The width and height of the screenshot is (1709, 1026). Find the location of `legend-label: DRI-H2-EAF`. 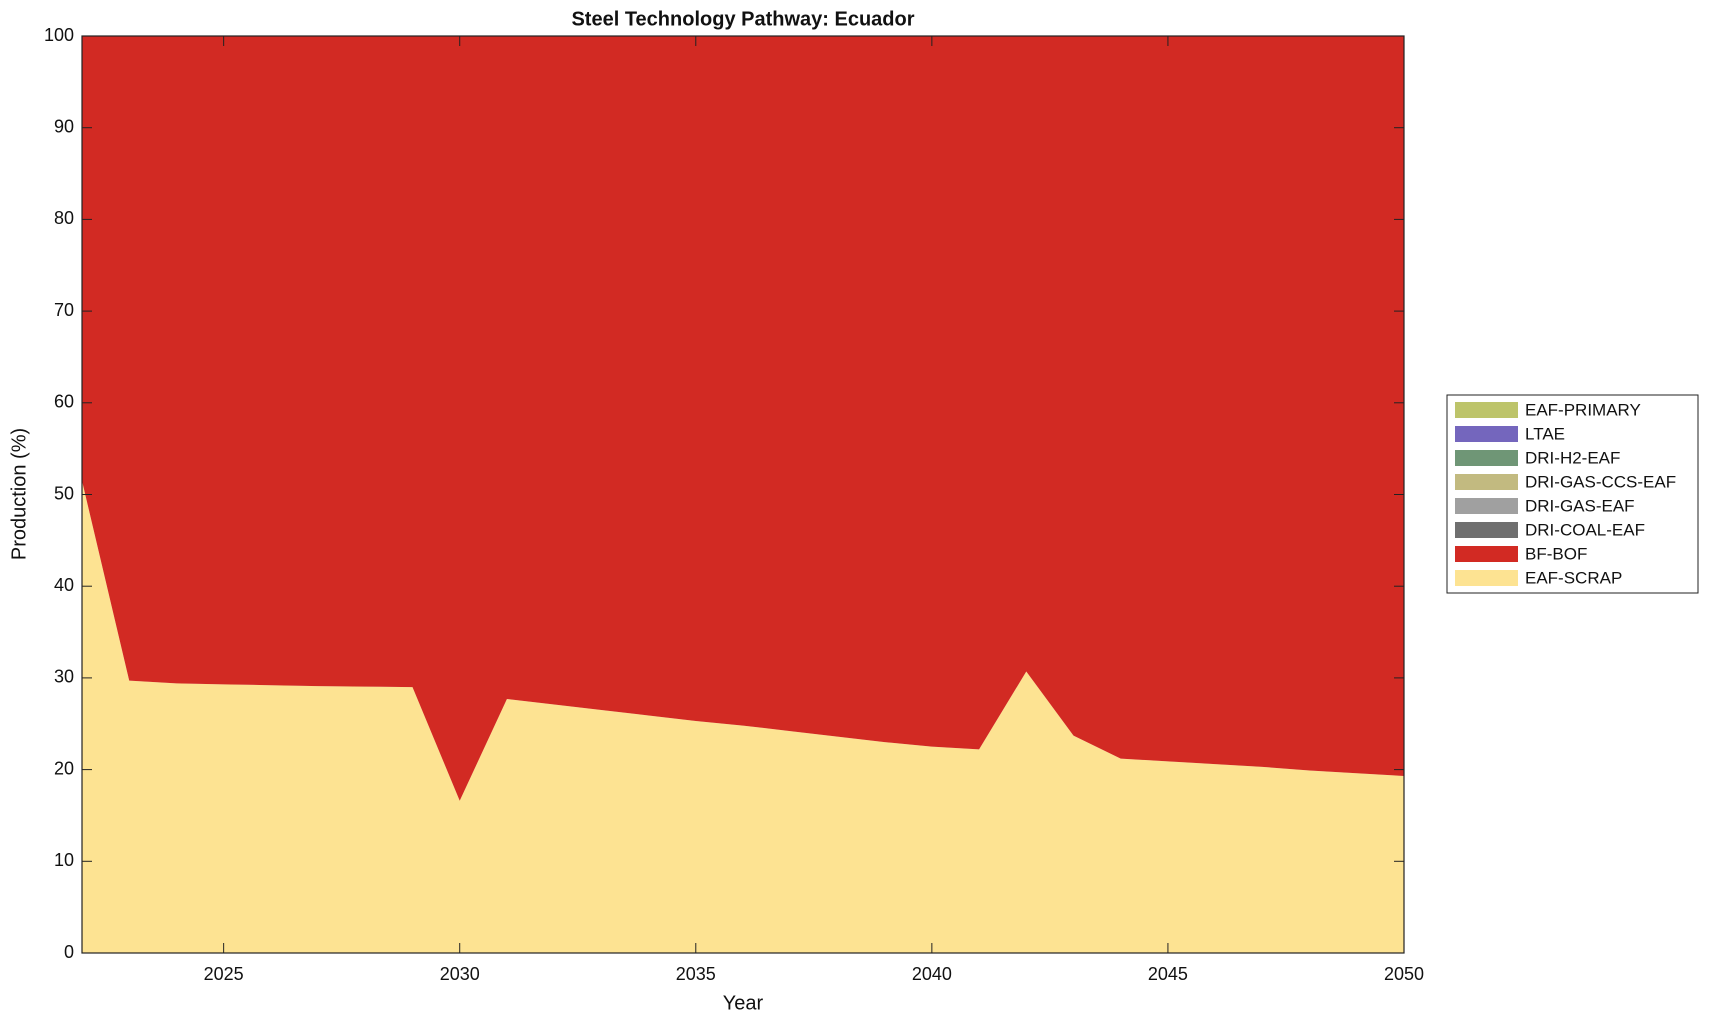

legend-label: DRI-H2-EAF is located at coordinates (1572, 457).